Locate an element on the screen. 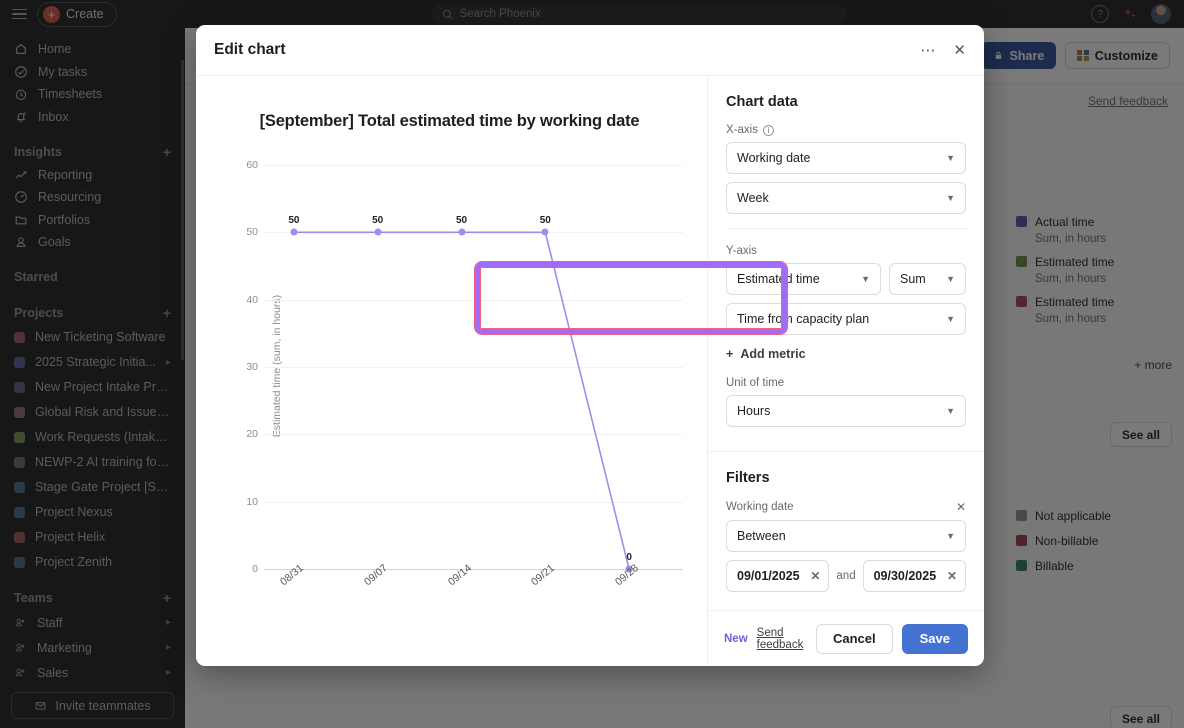  filter-date-range-row: 09/01/2025 ✕ and 09/30/2025 ✕ is located at coordinates (846, 576).